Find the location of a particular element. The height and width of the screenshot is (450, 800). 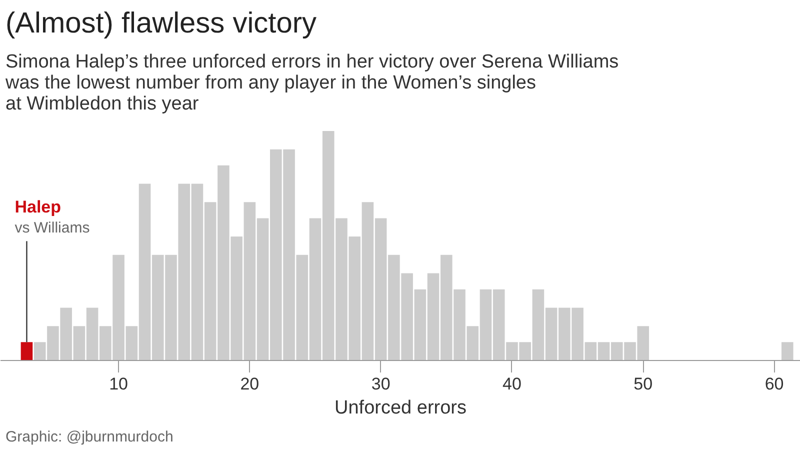

x-tick-label: 60 is located at coordinates (774, 384).